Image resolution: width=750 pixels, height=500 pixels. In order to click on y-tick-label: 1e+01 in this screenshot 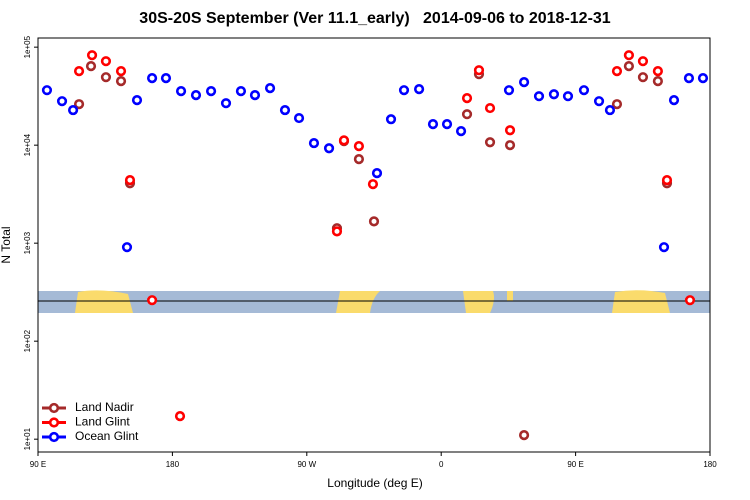, I will do `click(27, 438)`.